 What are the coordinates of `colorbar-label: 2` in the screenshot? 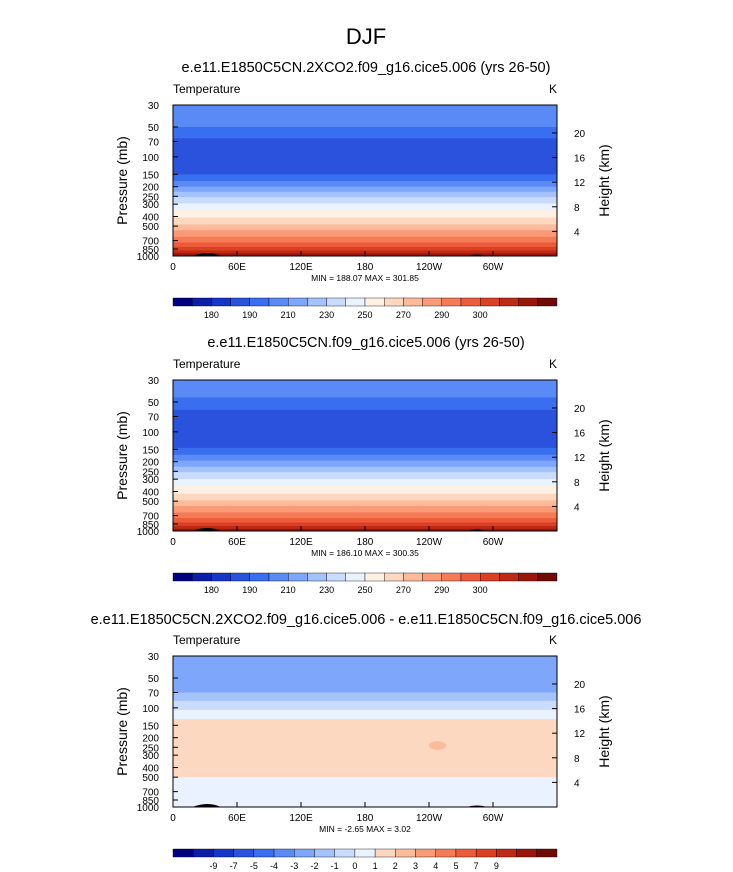 It's located at (395, 866).